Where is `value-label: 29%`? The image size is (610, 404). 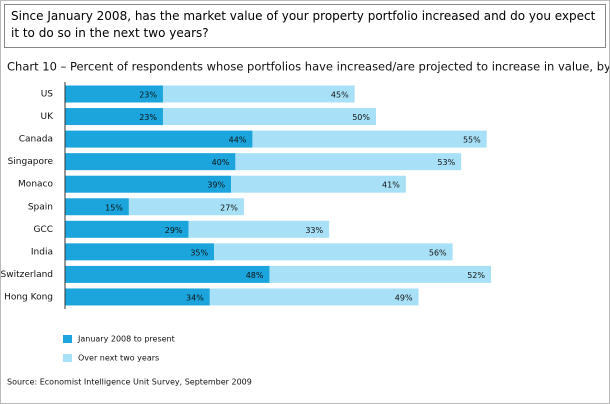 value-label: 29% is located at coordinates (174, 230).